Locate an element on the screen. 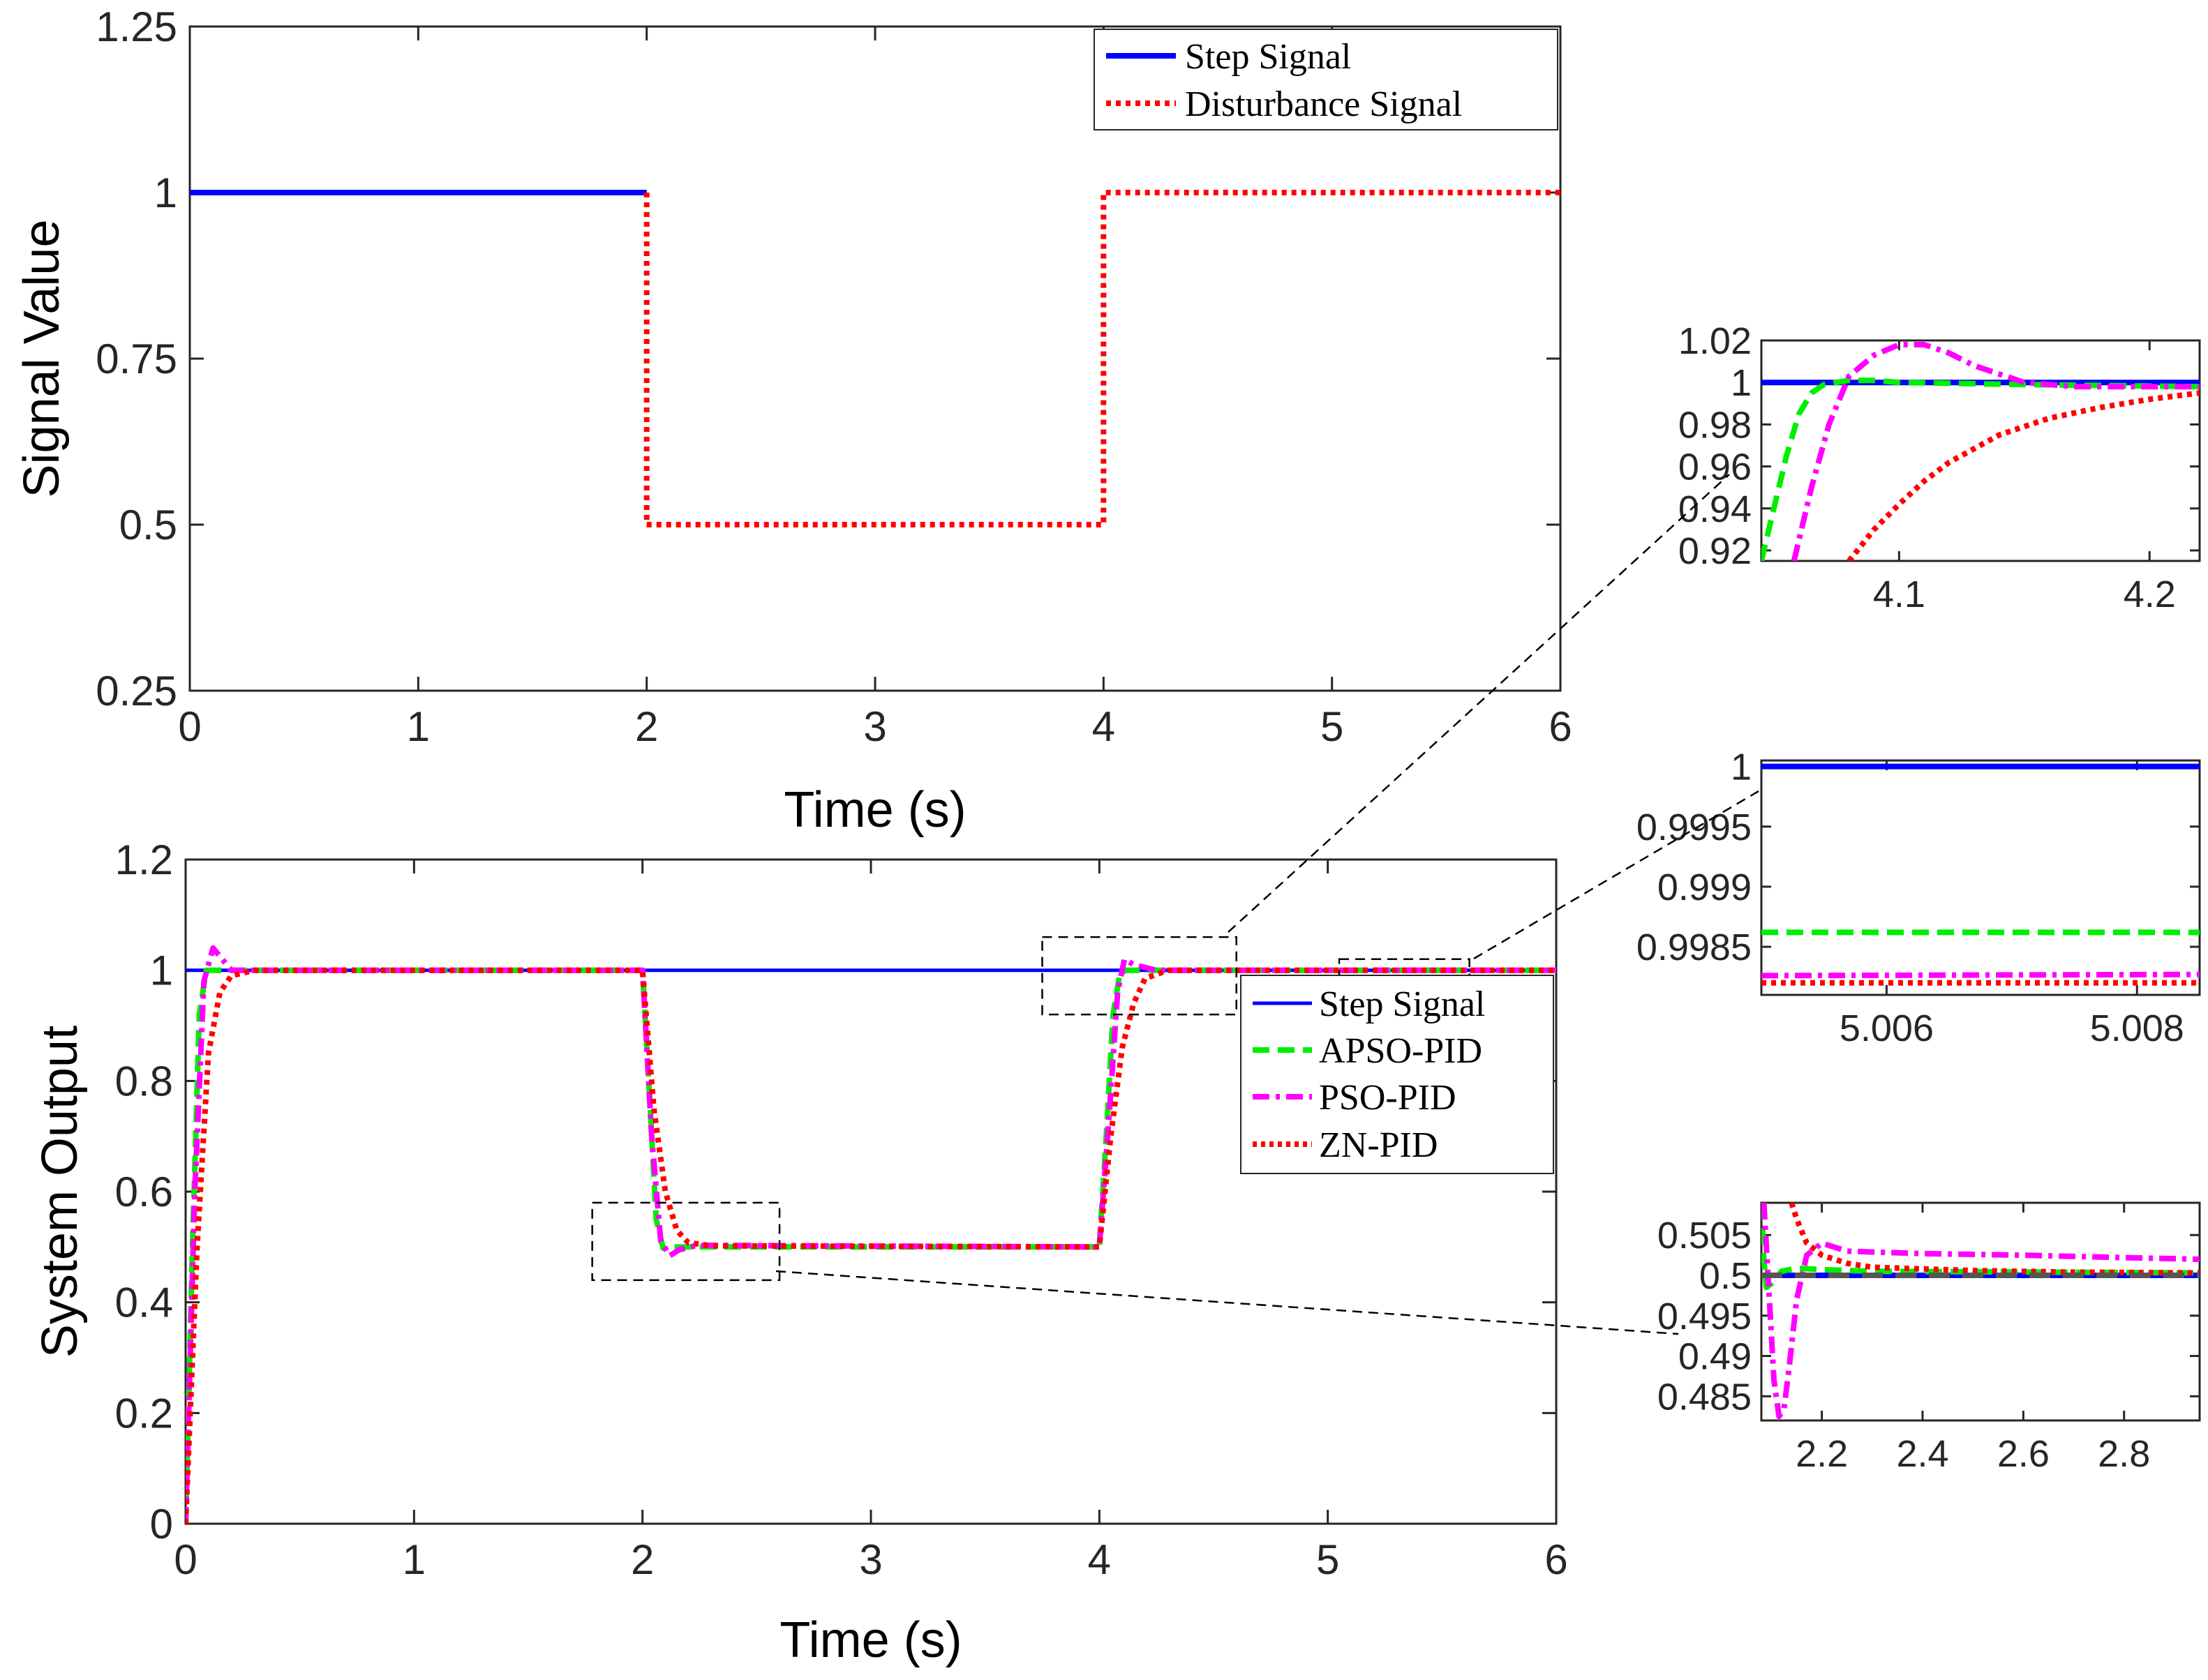 The image size is (2208, 1680). signals-legend: Step Signal Disturbance Signal is located at coordinates (1326, 79).